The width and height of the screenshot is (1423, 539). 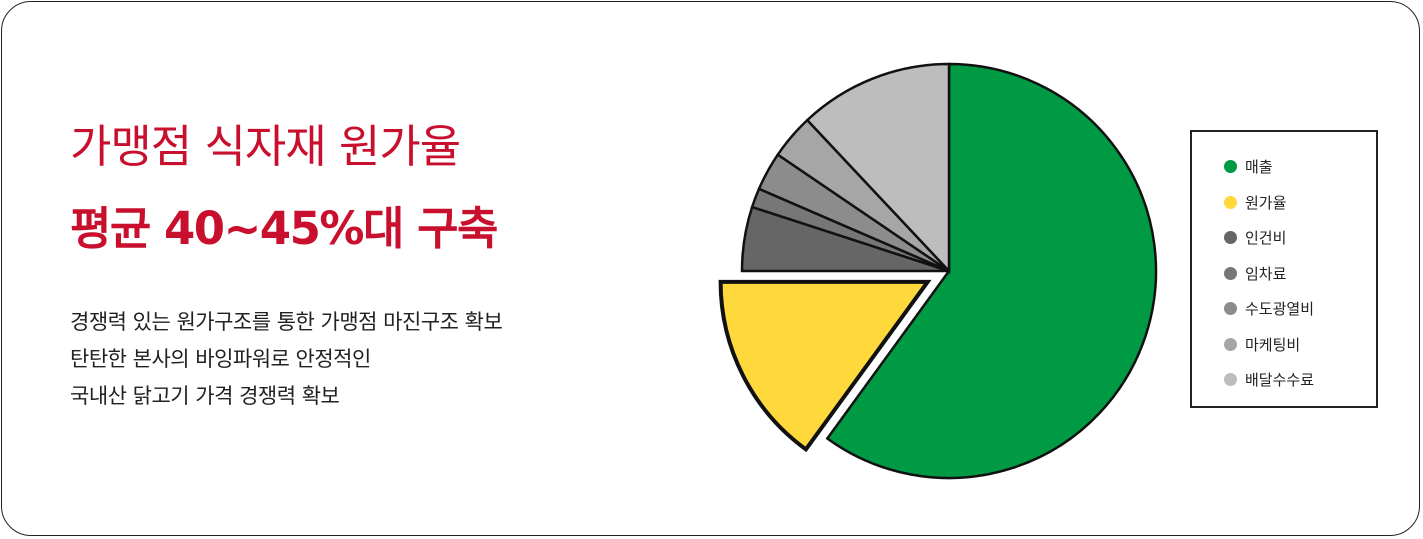 I want to click on title-line-1: 가맹점 식자재 원가율, so click(x=265, y=146).